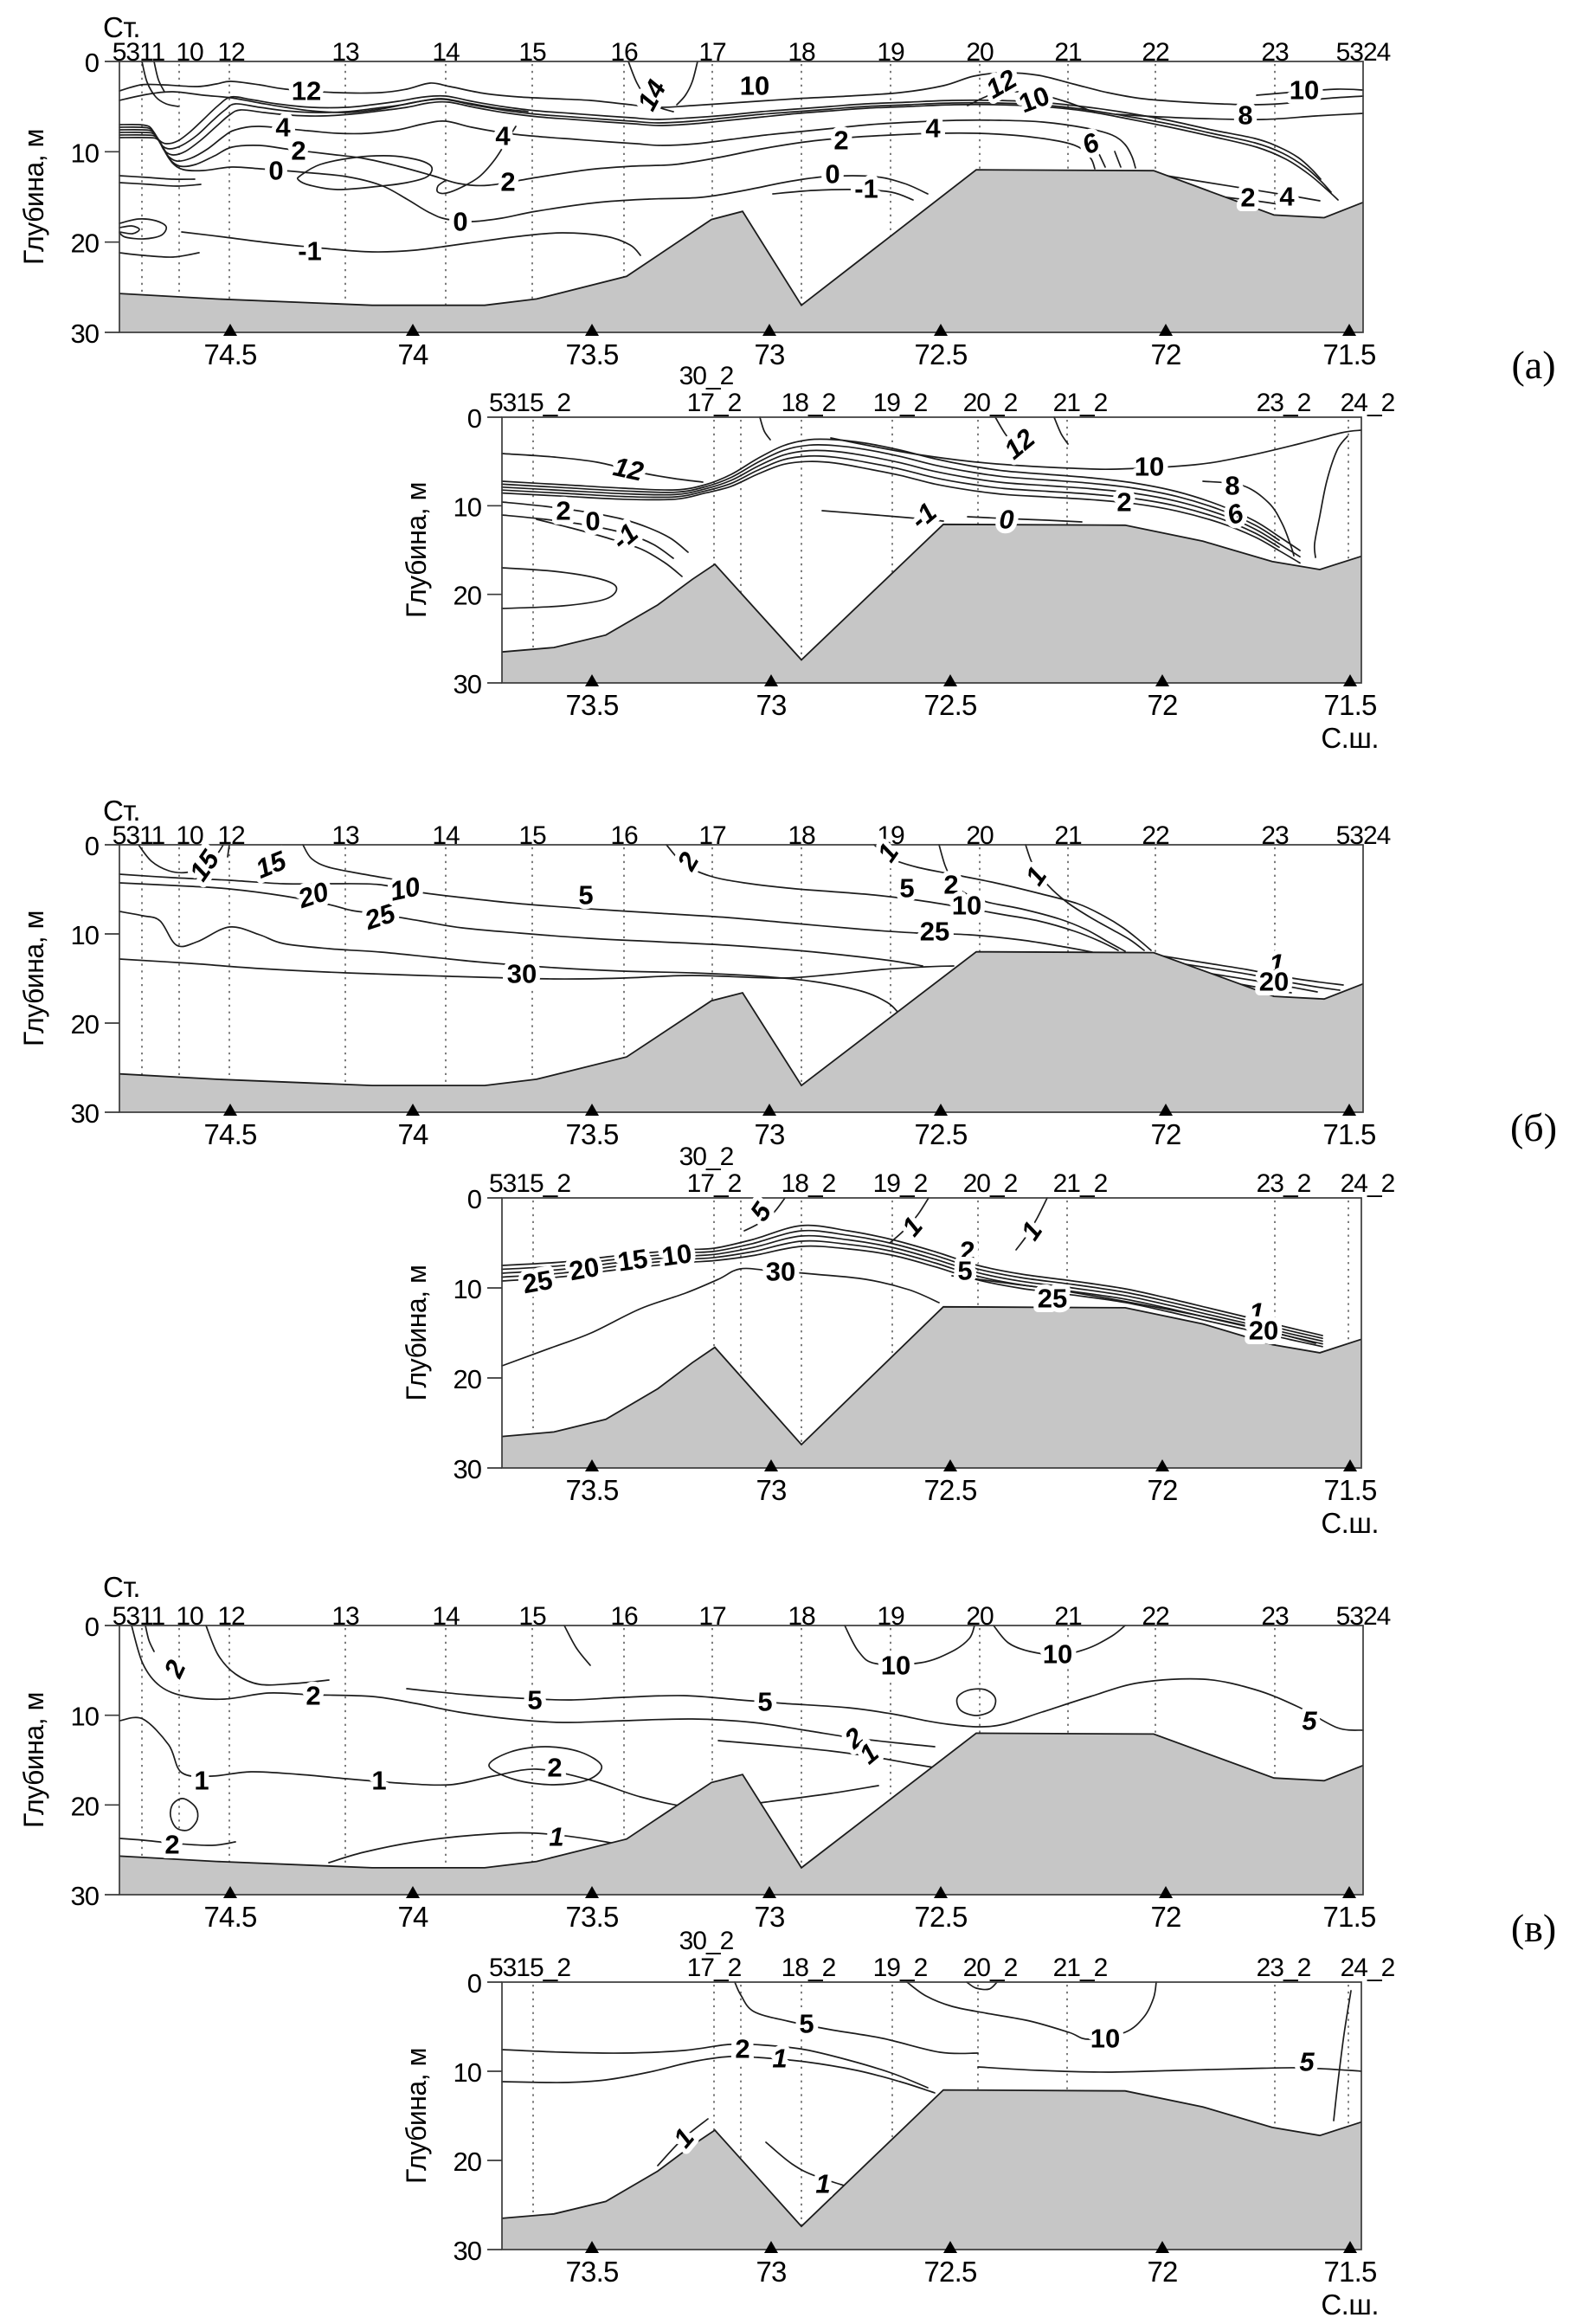 This screenshot has height=2324, width=1576. I want to click on svg-text: 18, so click(802, 52).